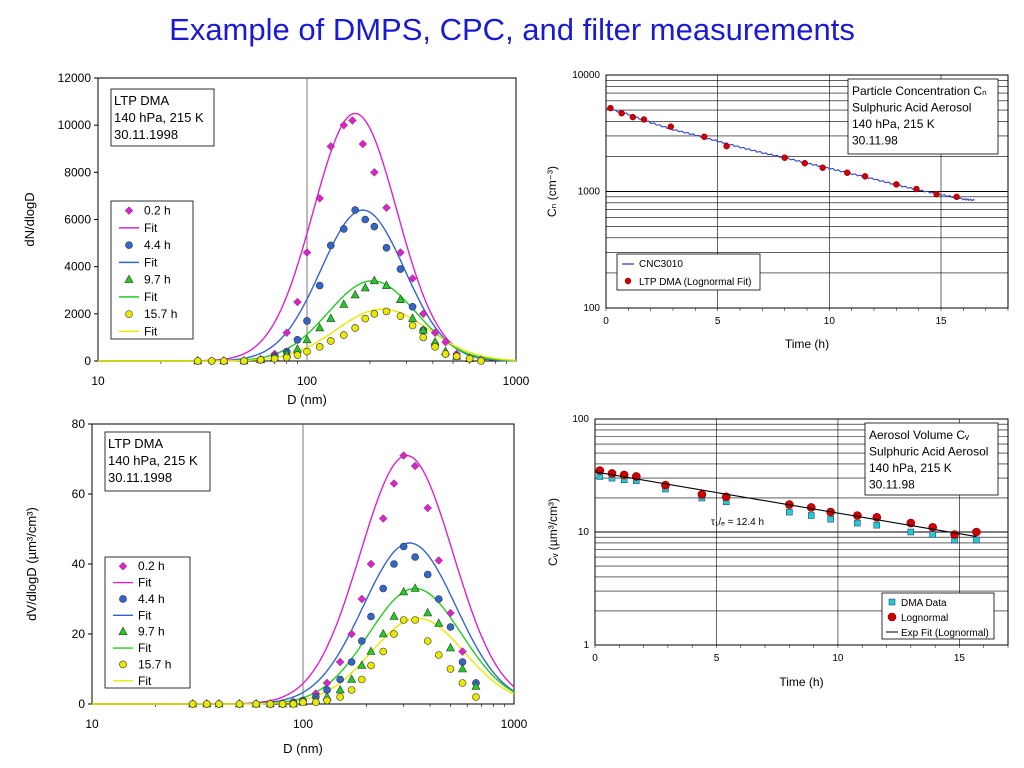 The height and width of the screenshot is (768, 1024). What do you see at coordinates (79, 564) in the screenshot?
I see `y-tick-label: 40` at bounding box center [79, 564].